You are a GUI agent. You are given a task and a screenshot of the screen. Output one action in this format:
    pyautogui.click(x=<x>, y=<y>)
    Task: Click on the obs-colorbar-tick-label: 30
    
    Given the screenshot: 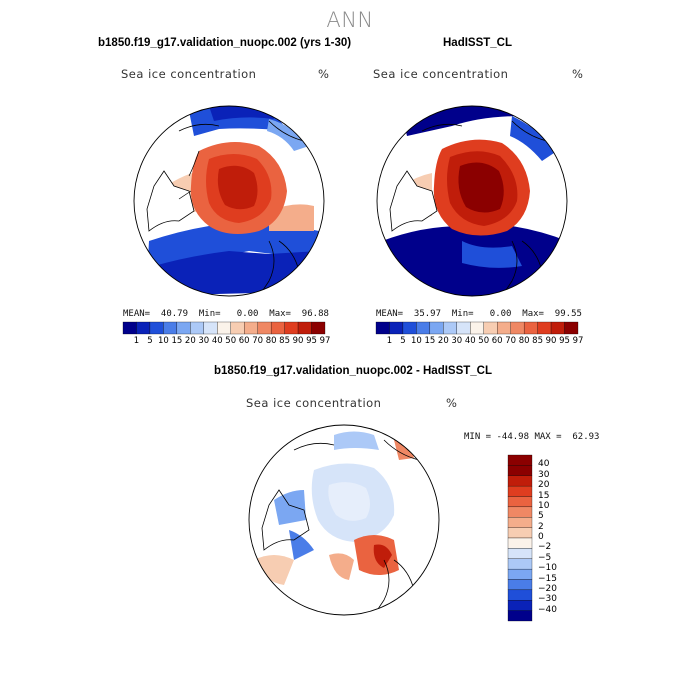 What is the action you would take?
    pyautogui.click(x=457, y=341)
    